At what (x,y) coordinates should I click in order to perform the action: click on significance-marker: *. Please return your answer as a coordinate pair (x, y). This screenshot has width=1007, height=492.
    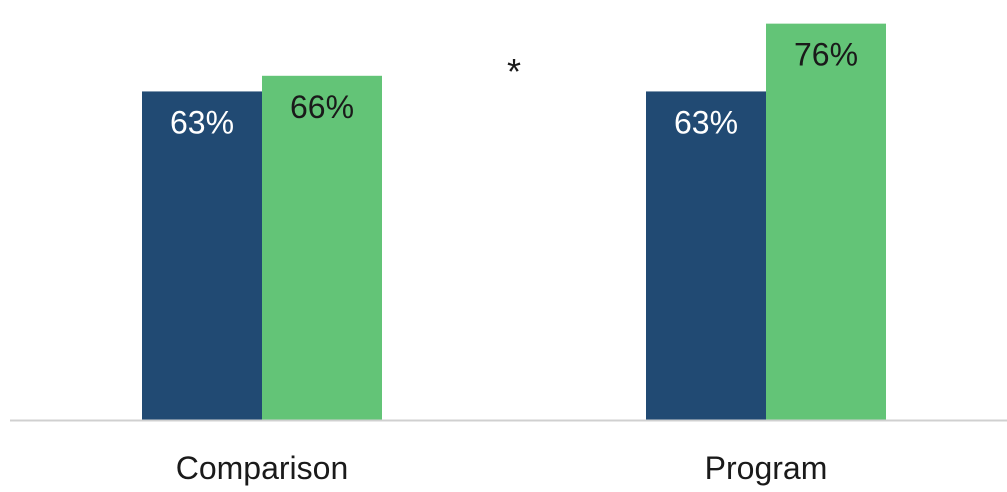
    Looking at the image, I should click on (514, 71).